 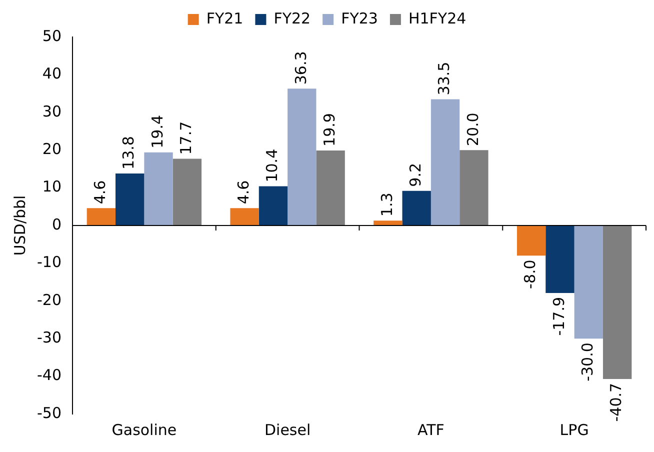 I want to click on y-tick-label: -40, so click(x=49, y=375).